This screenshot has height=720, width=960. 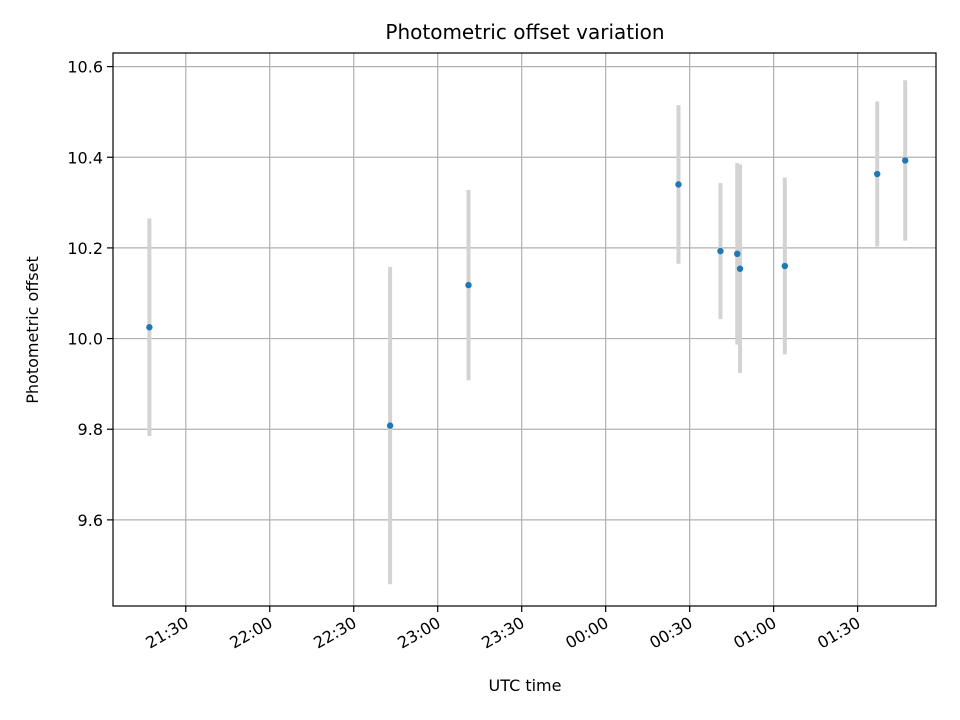 I want to click on y-axis-label: Photometric offset, so click(x=32, y=330).